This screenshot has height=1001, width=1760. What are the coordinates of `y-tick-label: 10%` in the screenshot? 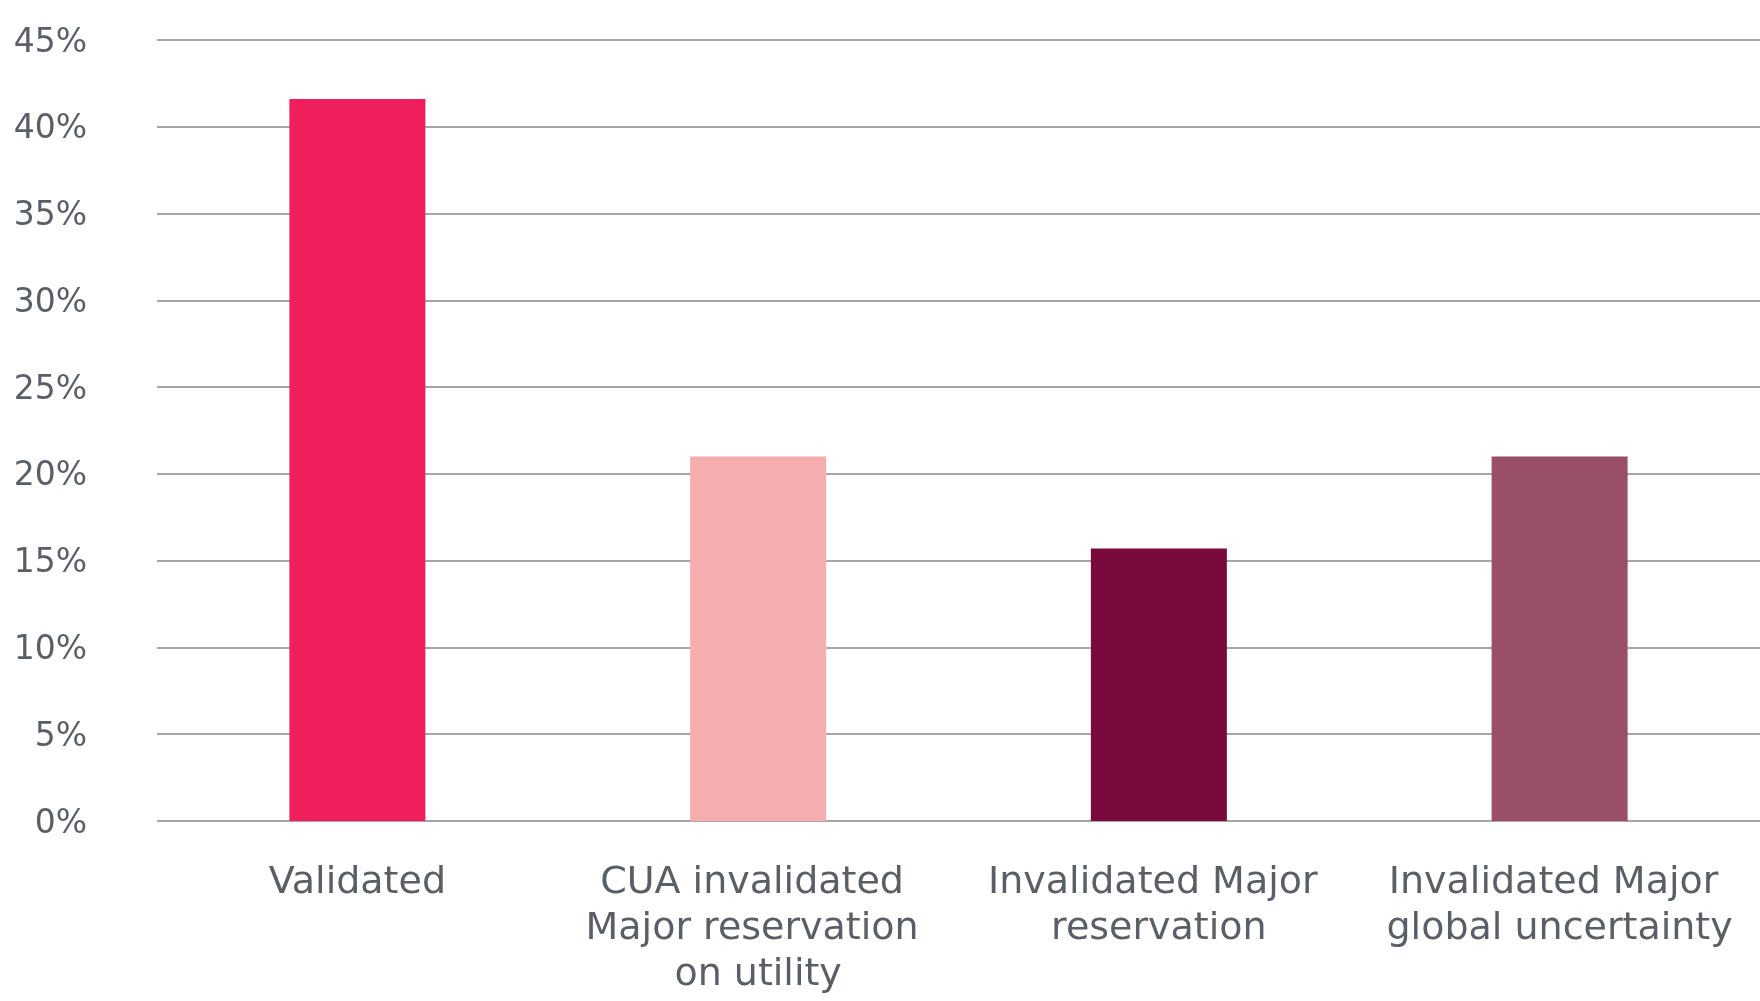 It's located at (50, 647).